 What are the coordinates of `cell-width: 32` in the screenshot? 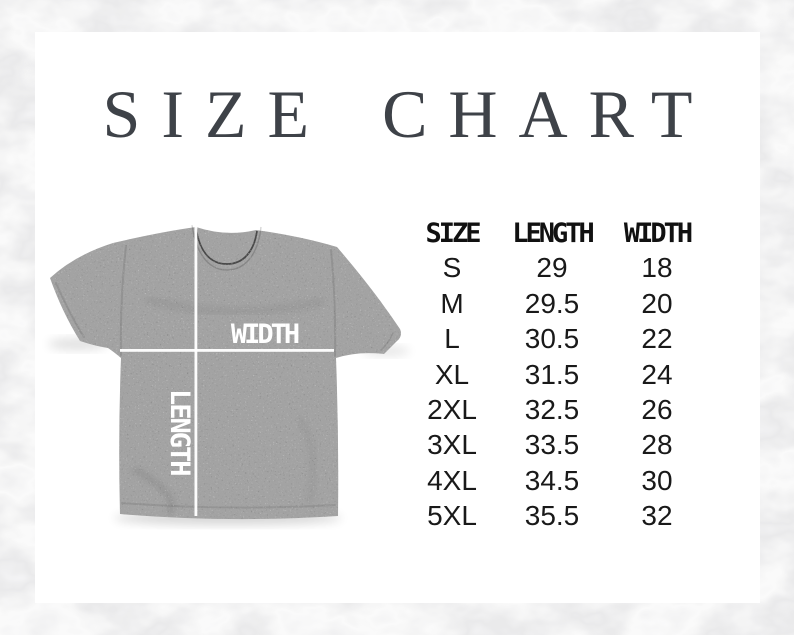 It's located at (657, 516).